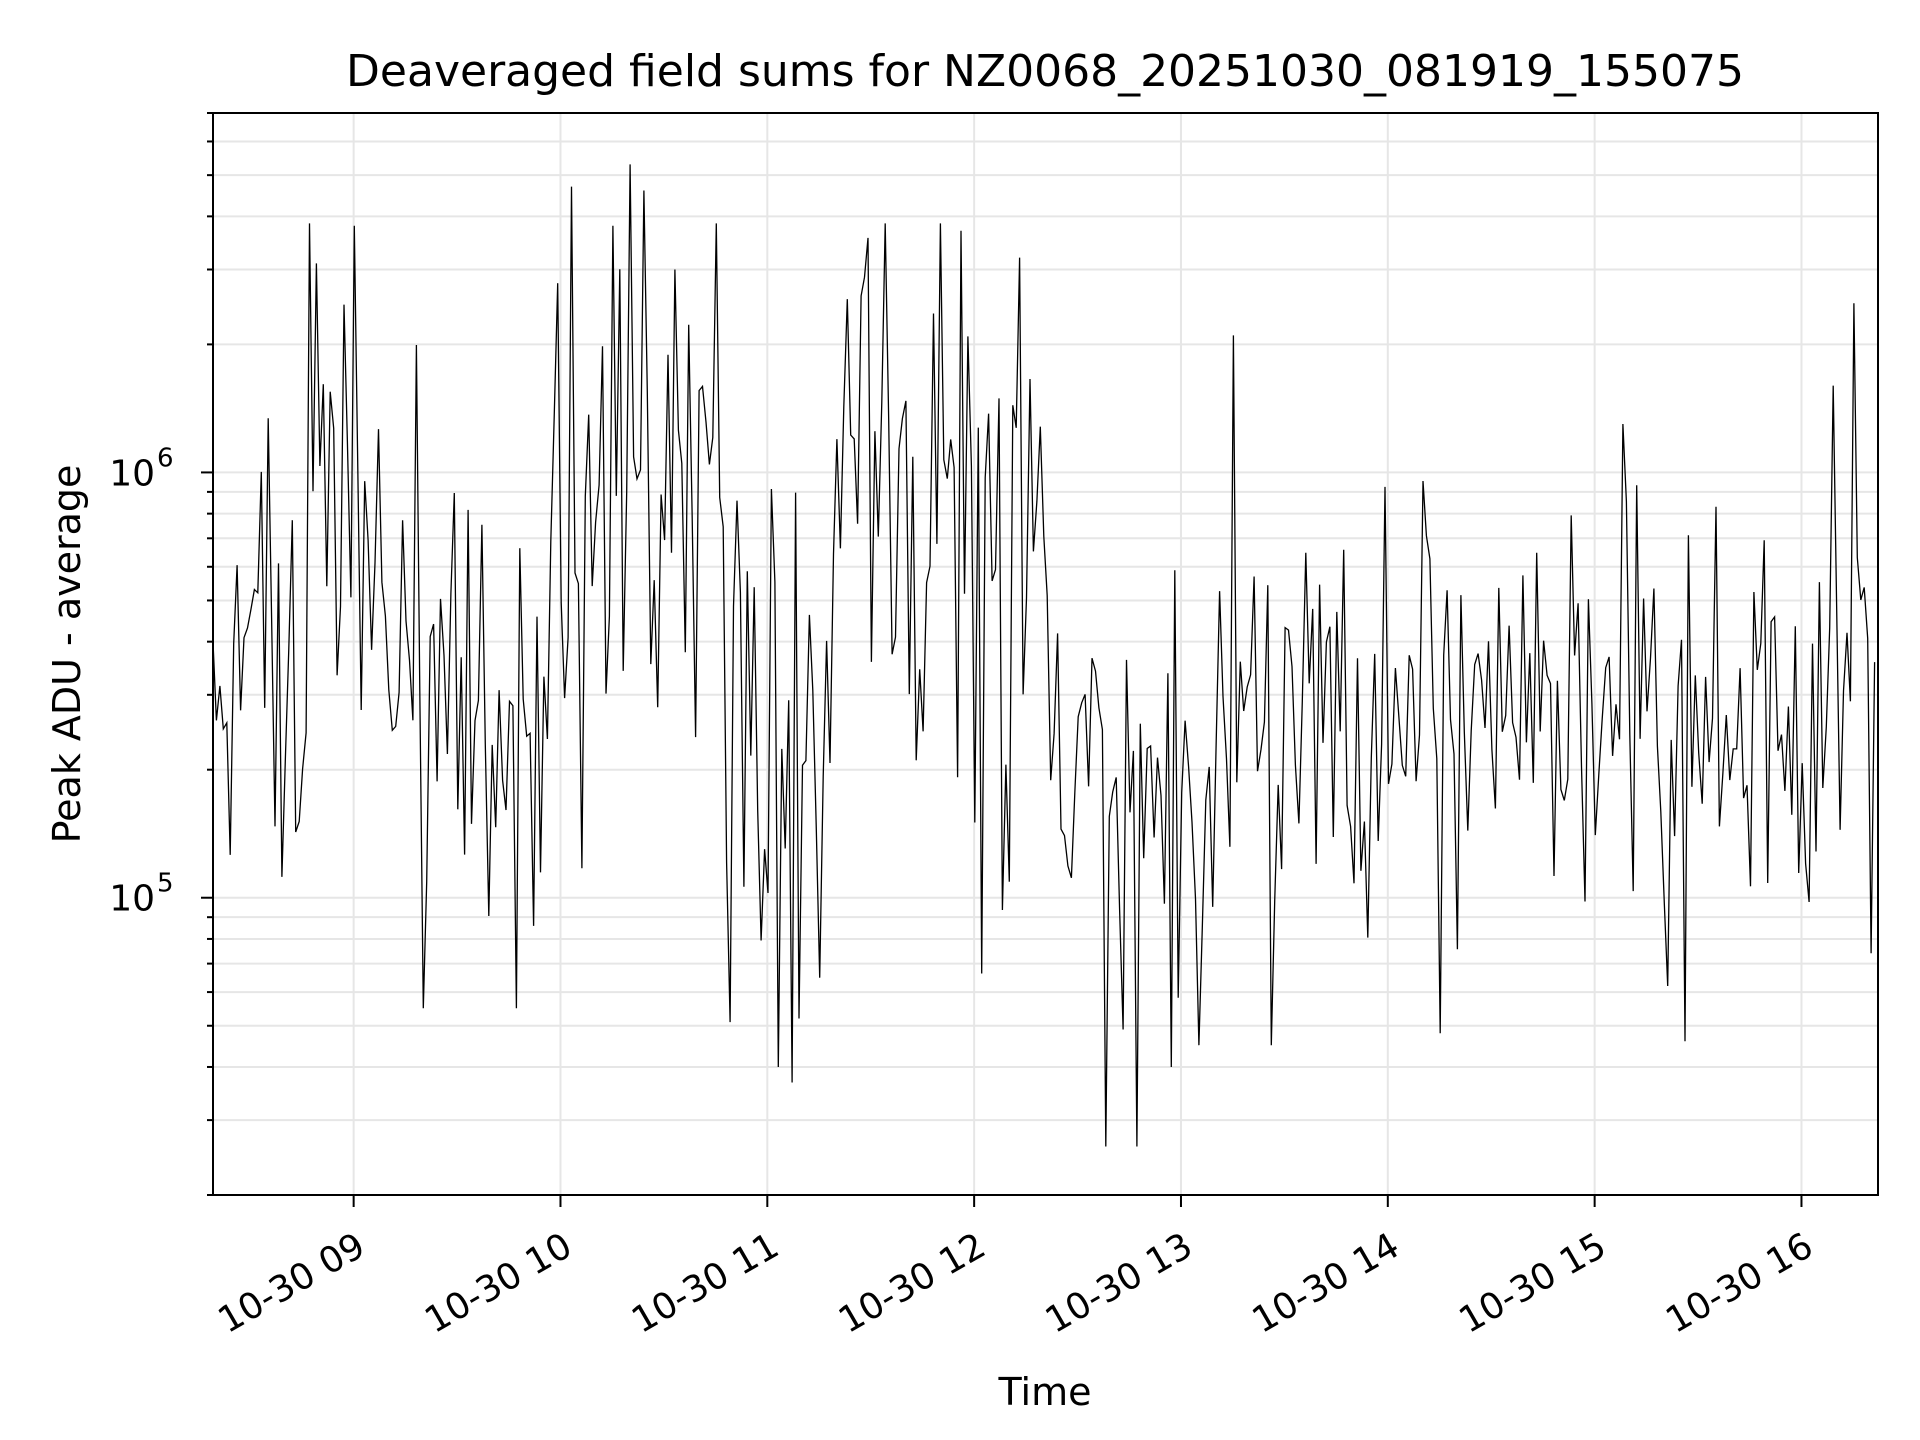 The width and height of the screenshot is (1920, 1440). Describe the element at coordinates (67, 654) in the screenshot. I see `y-axis-label: Peak ADU - average` at that location.